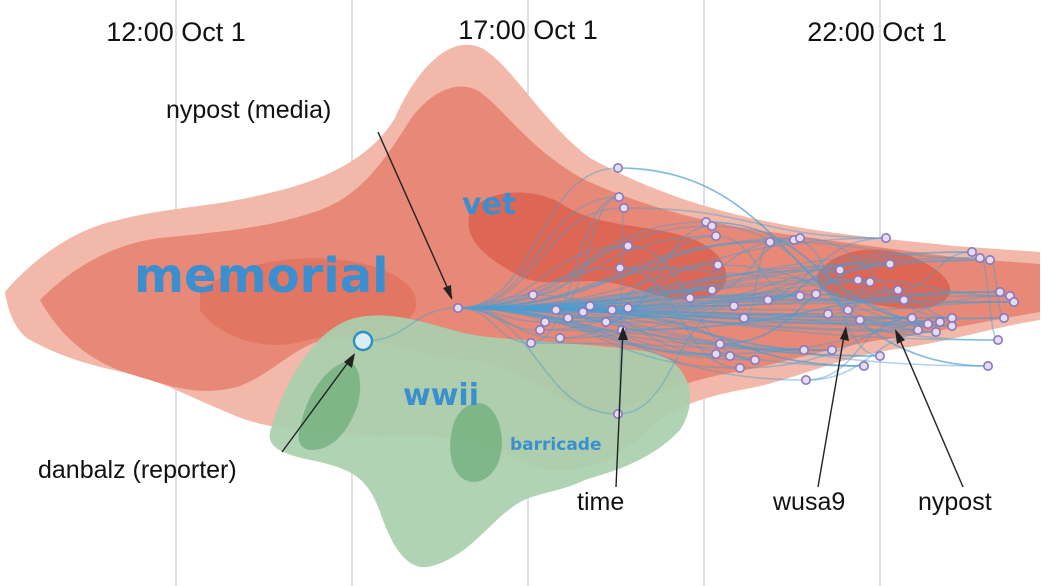 The image size is (1059, 586). What do you see at coordinates (137, 470) in the screenshot?
I see `annotation-label-danbalz: danbalz (reporter)` at bounding box center [137, 470].